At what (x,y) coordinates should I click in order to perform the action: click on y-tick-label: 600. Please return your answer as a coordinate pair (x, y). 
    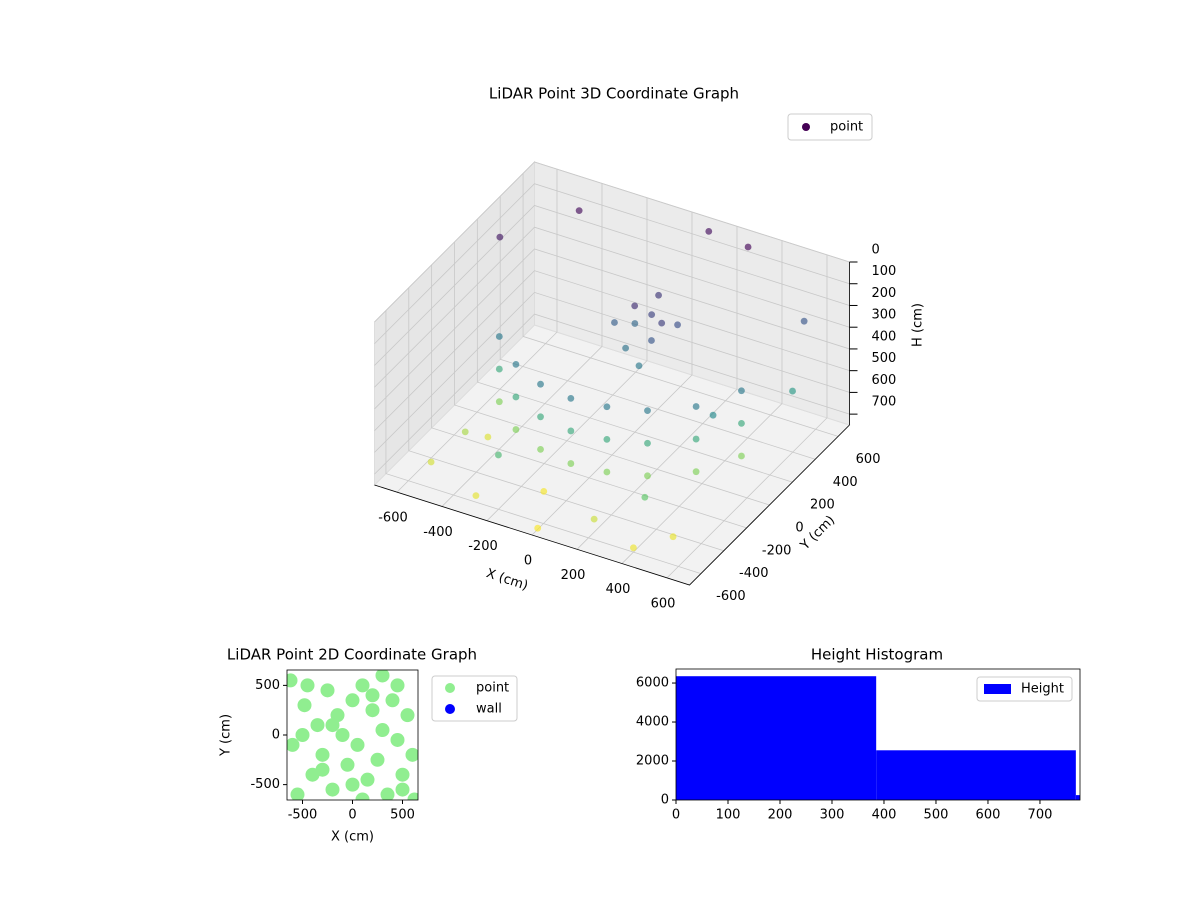
    Looking at the image, I should click on (868, 459).